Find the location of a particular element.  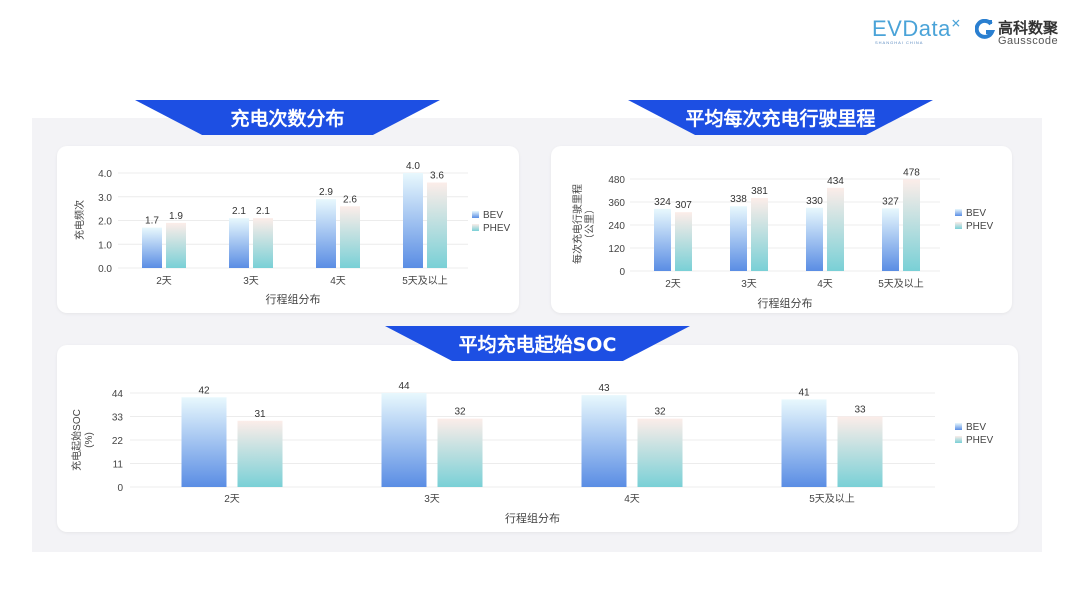

y-axis-title: 每次充电行驶里程 is located at coordinates (577, 224).